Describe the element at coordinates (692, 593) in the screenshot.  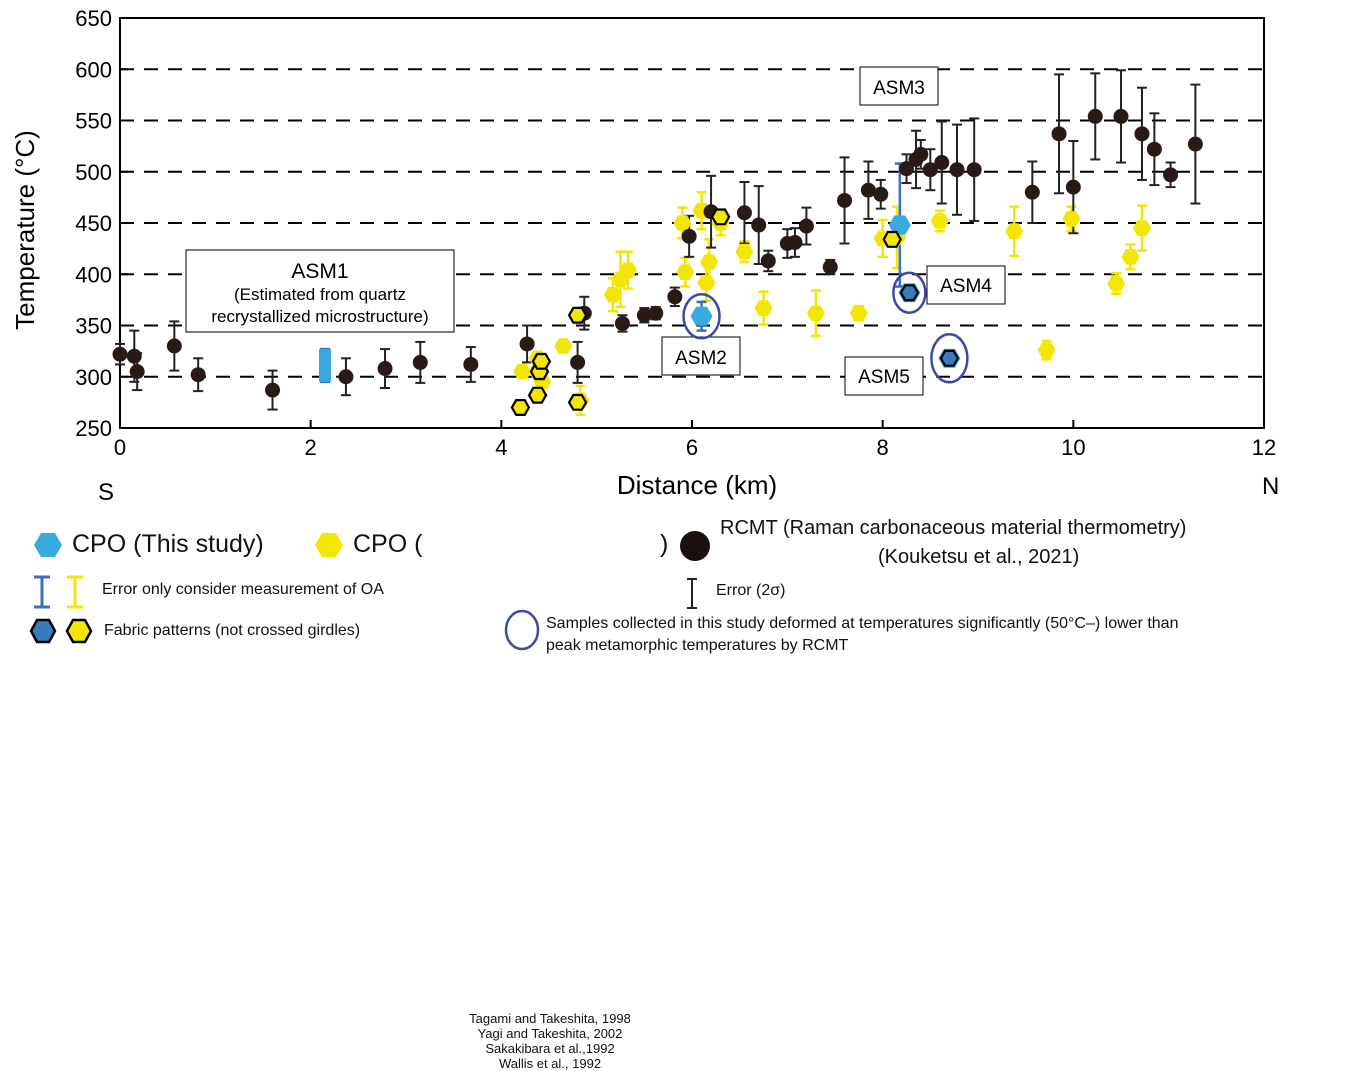
I see `legend-black-errorbar-icon` at that location.